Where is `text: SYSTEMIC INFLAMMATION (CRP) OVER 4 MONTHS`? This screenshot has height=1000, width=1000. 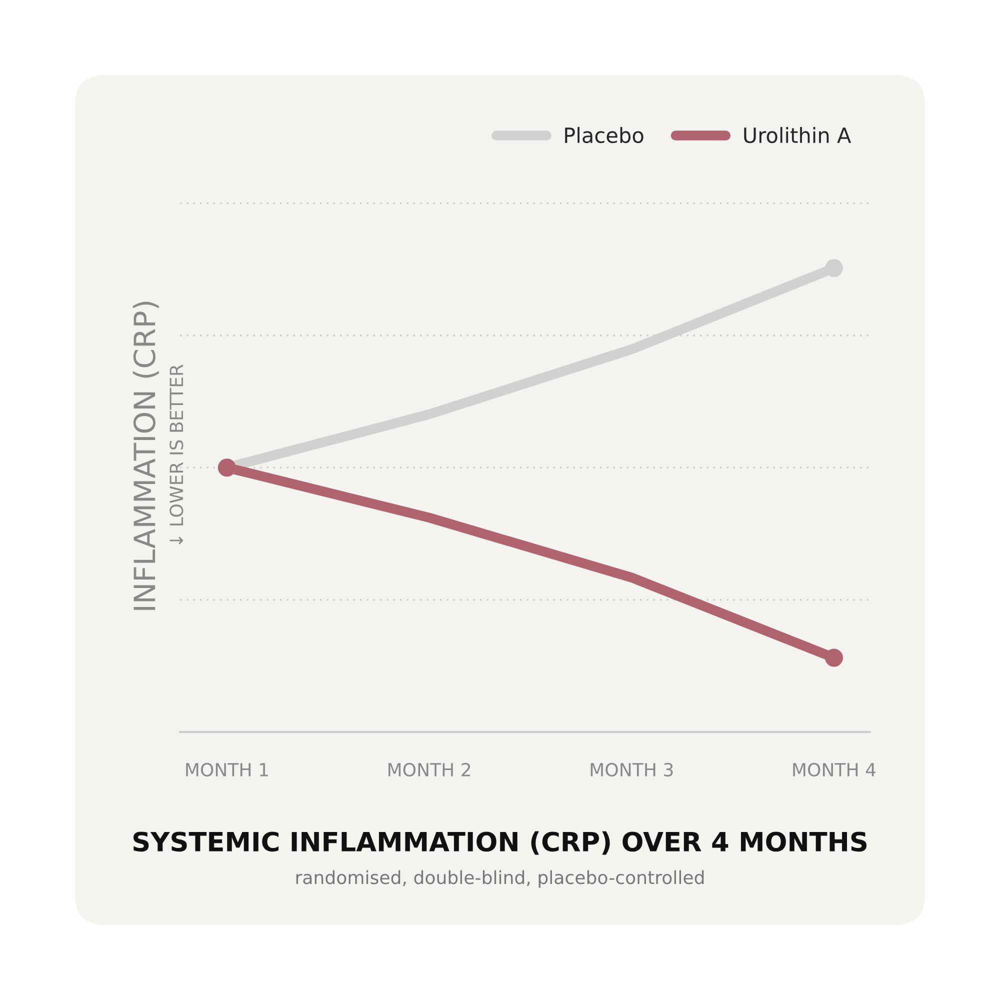
text: SYSTEMIC INFLAMMATION (CRP) OVER 4 MONTHS is located at coordinates (499, 843).